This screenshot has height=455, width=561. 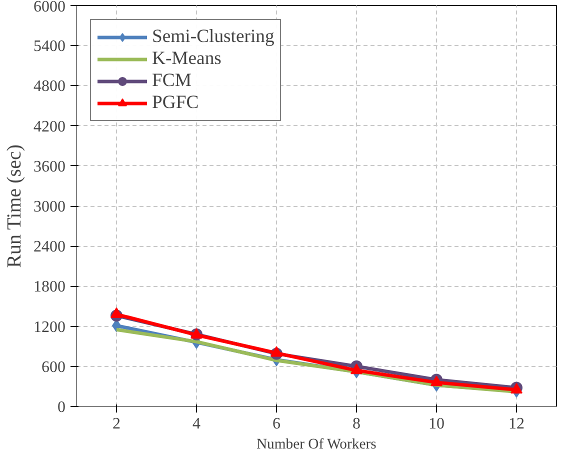 I want to click on y-tick-label: 1800, so click(x=50, y=287).